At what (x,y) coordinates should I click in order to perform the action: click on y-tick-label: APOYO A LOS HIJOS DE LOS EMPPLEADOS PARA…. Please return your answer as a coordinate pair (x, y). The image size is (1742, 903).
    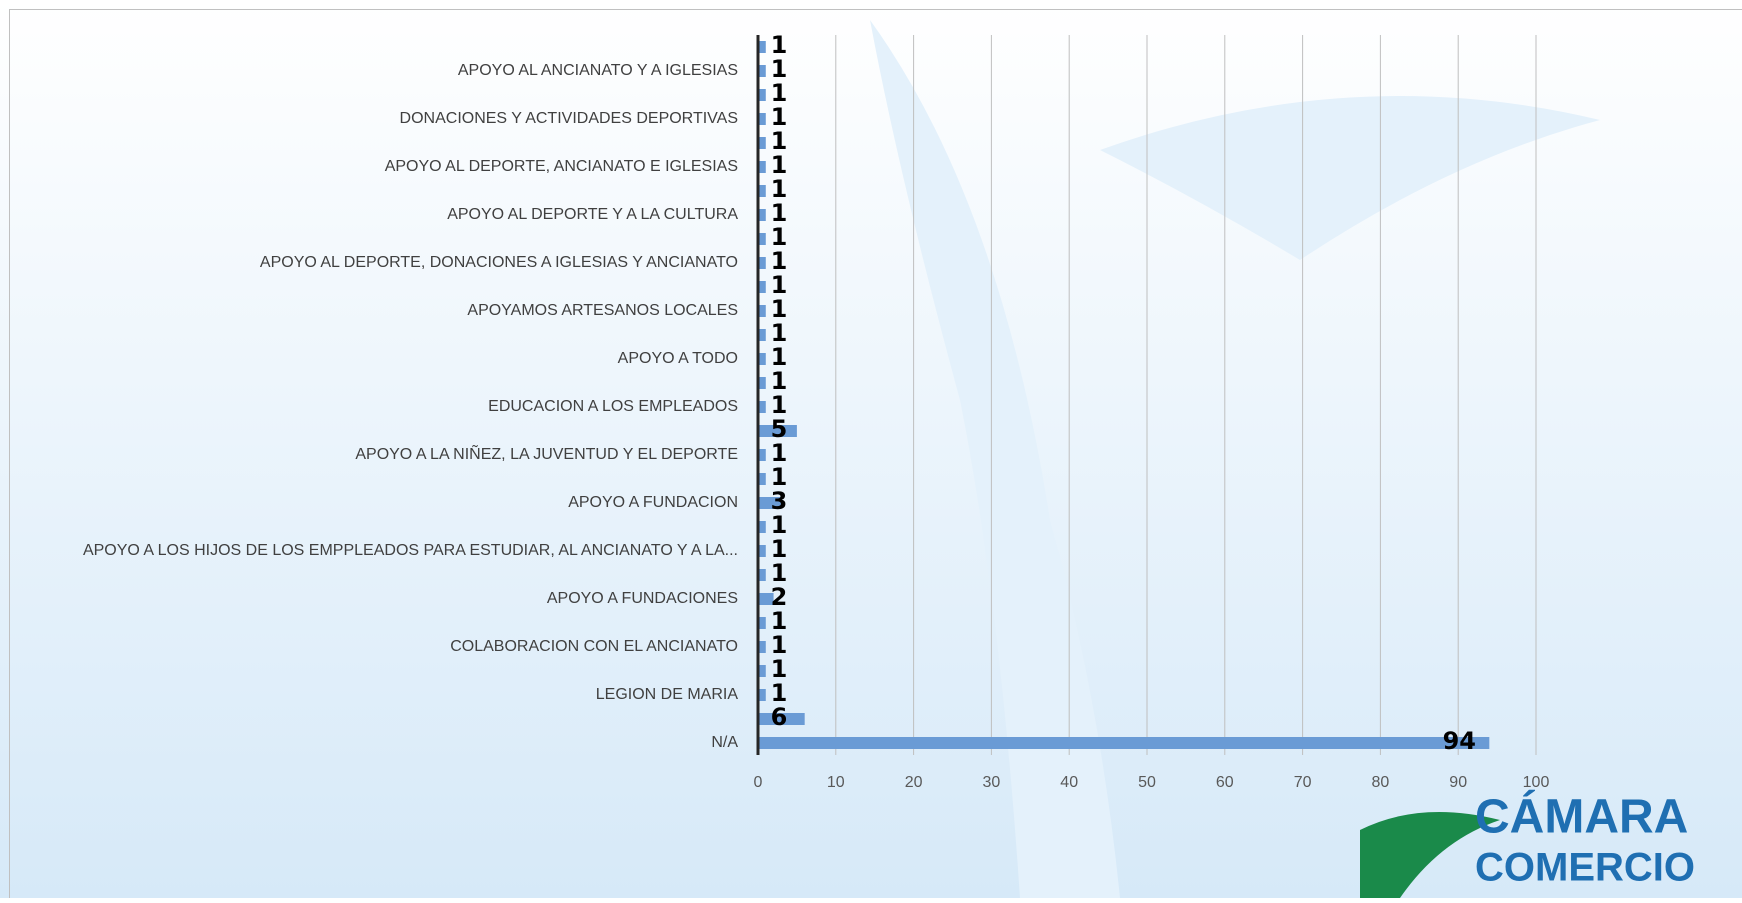
    Looking at the image, I should click on (410, 550).